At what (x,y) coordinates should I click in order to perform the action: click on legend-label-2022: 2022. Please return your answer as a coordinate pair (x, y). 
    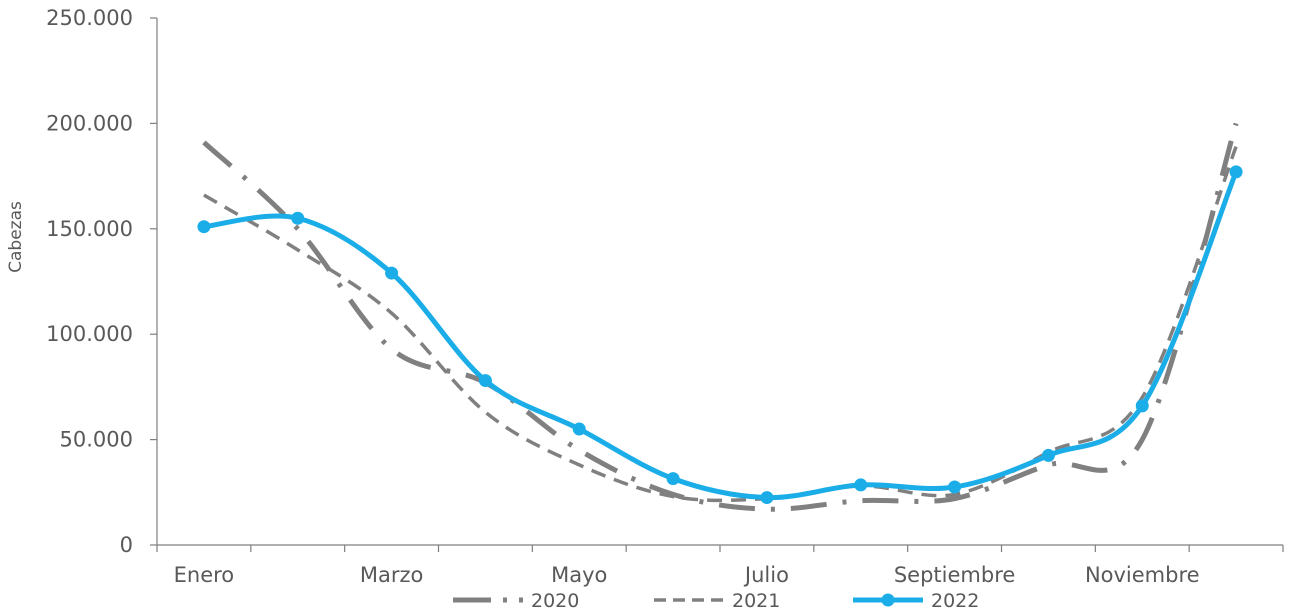
    Looking at the image, I should click on (955, 601).